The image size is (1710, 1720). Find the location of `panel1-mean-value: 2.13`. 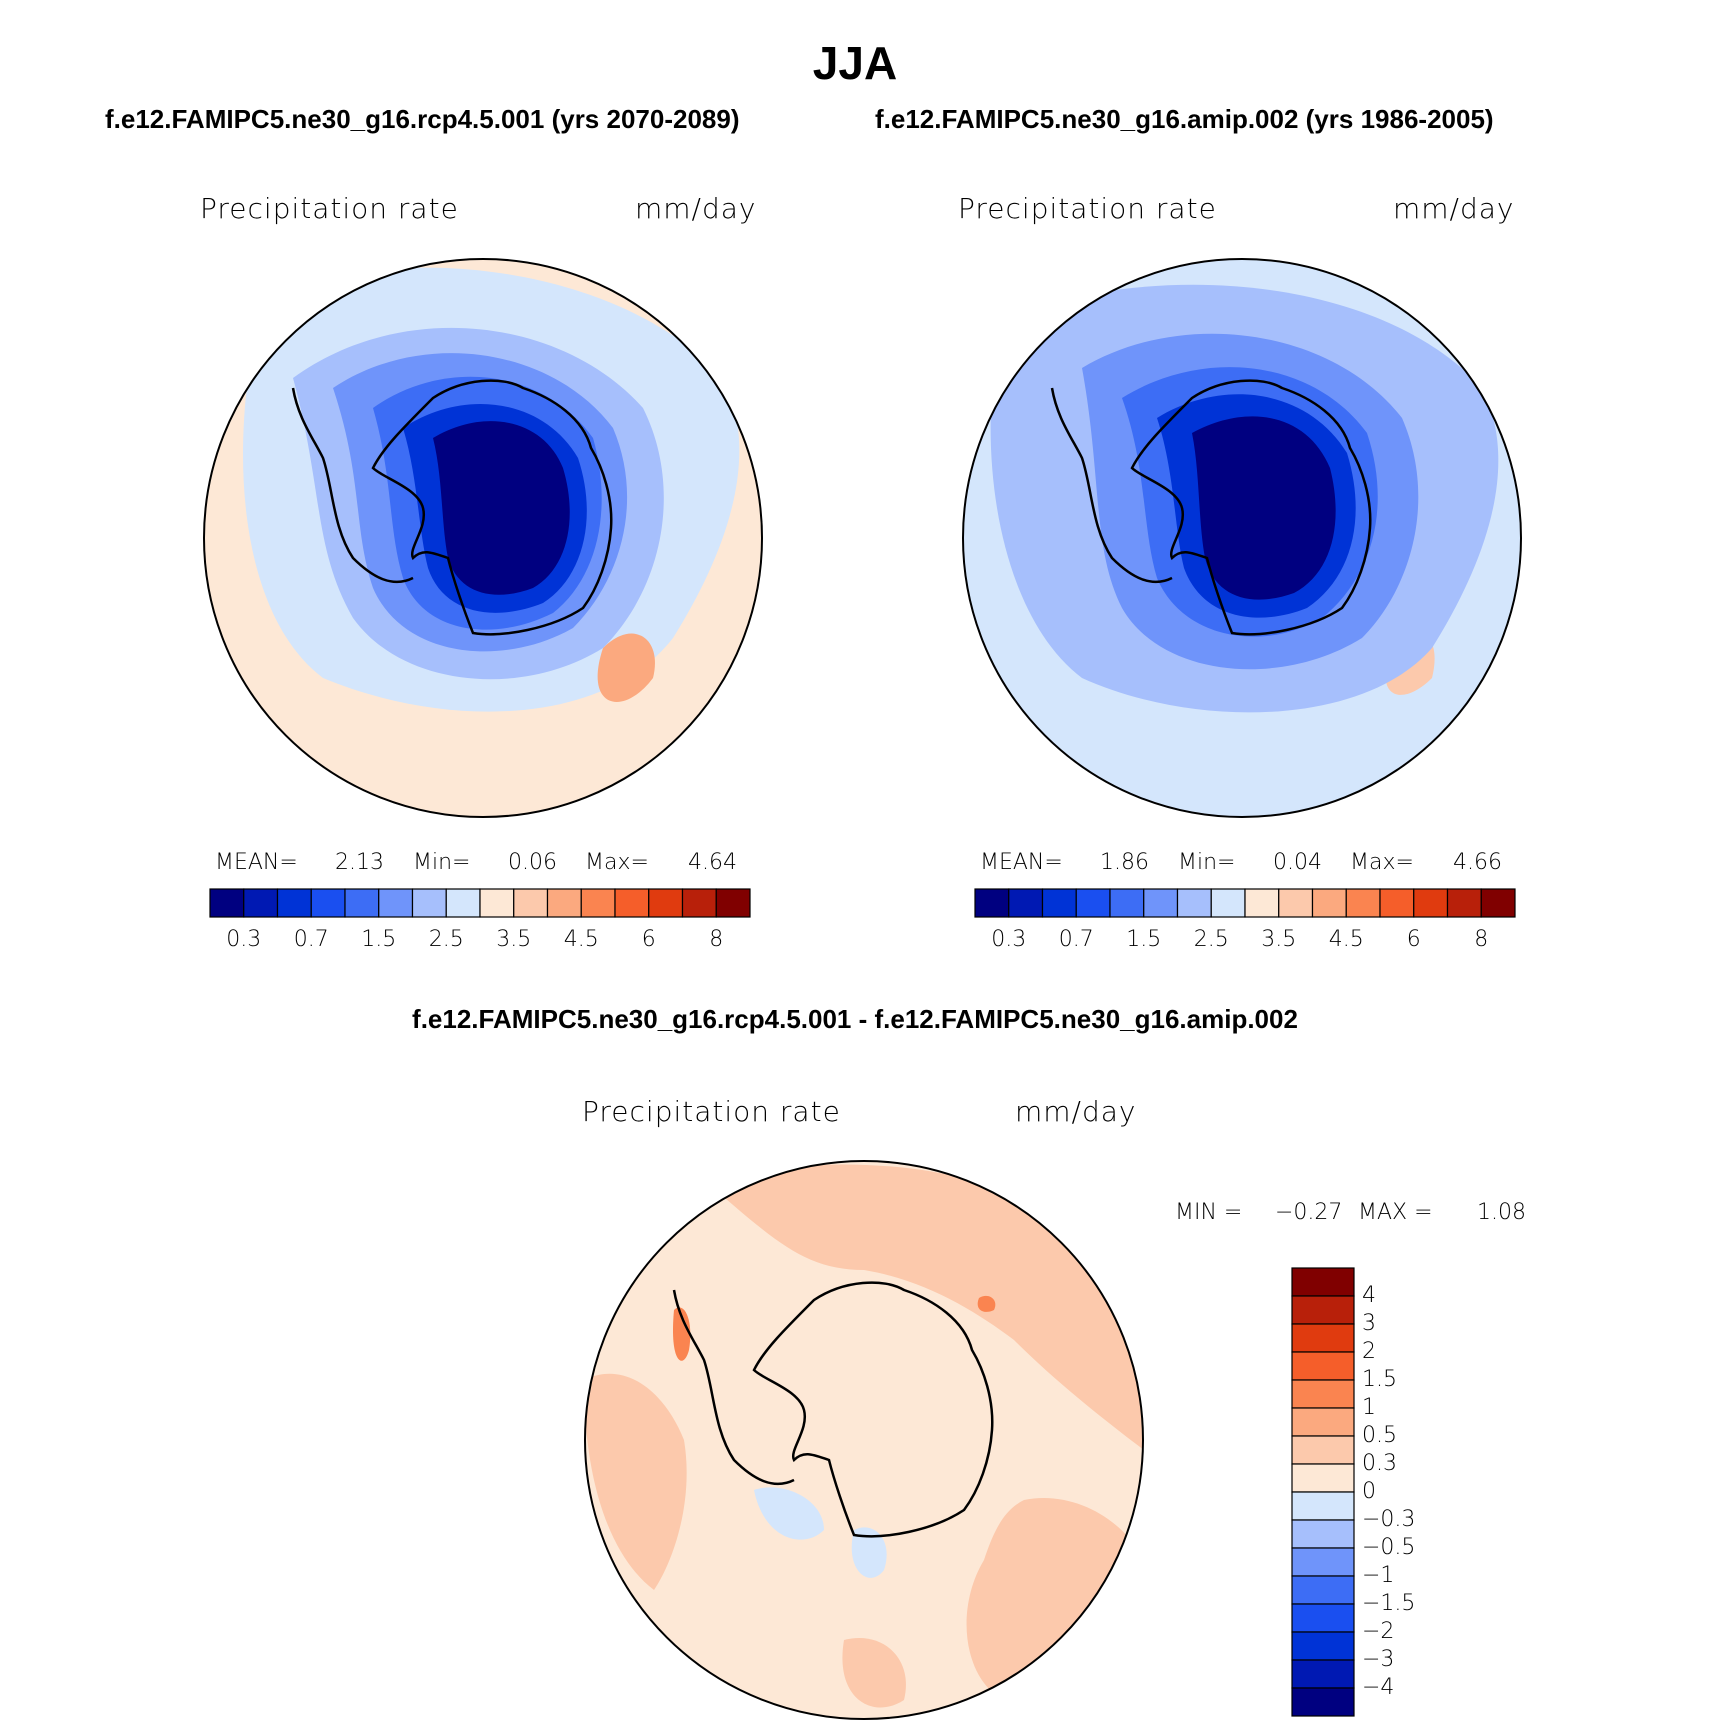

panel1-mean-value: 2.13 is located at coordinates (359, 862).